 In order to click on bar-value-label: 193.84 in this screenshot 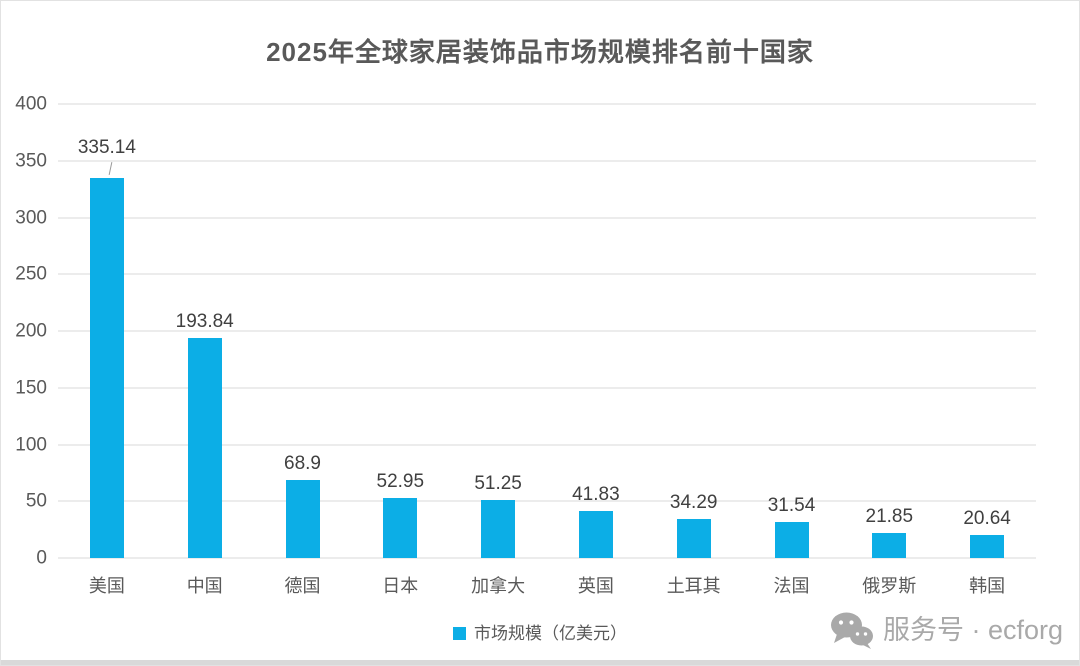, I will do `click(204, 321)`.